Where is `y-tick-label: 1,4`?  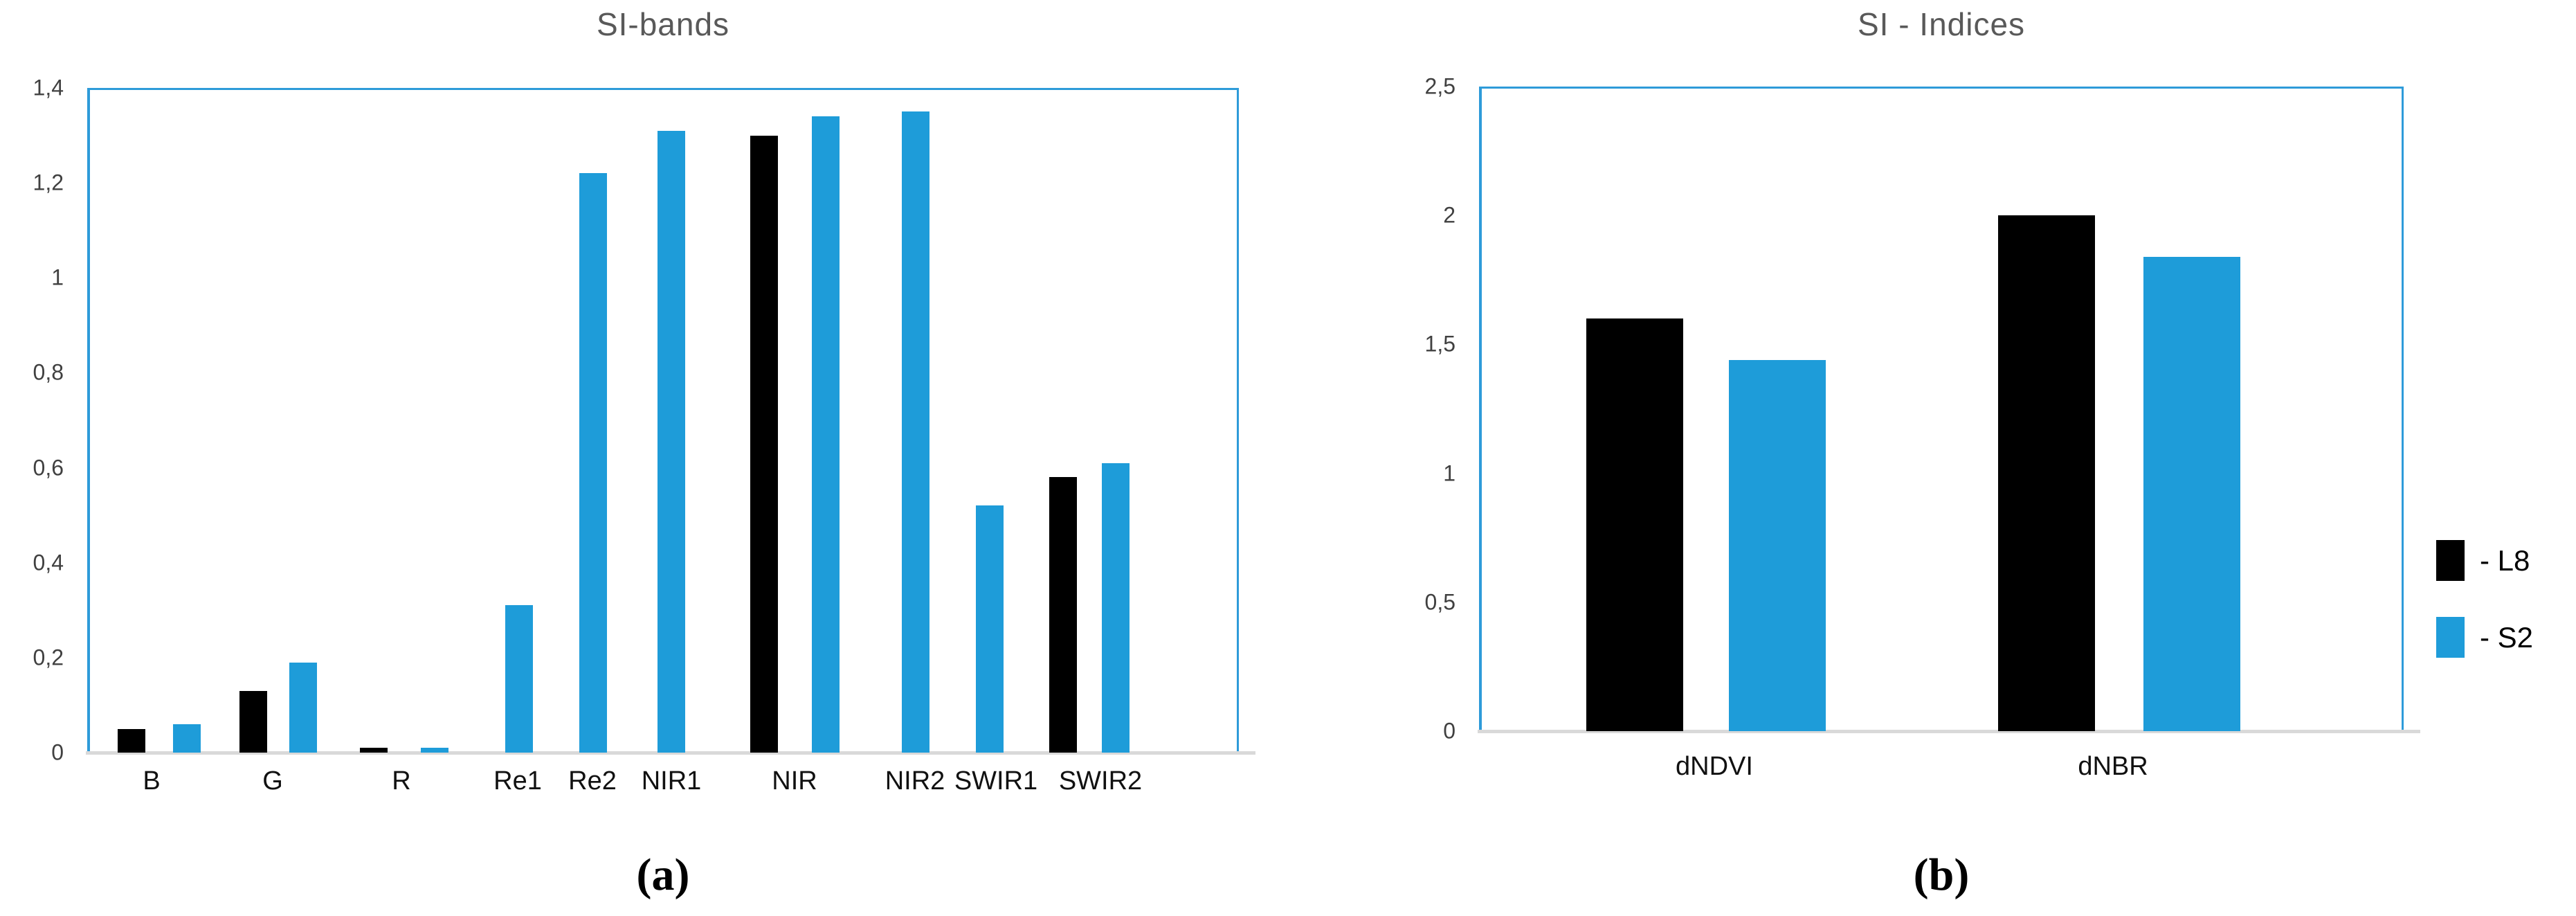
y-tick-label: 1,4 is located at coordinates (48, 87).